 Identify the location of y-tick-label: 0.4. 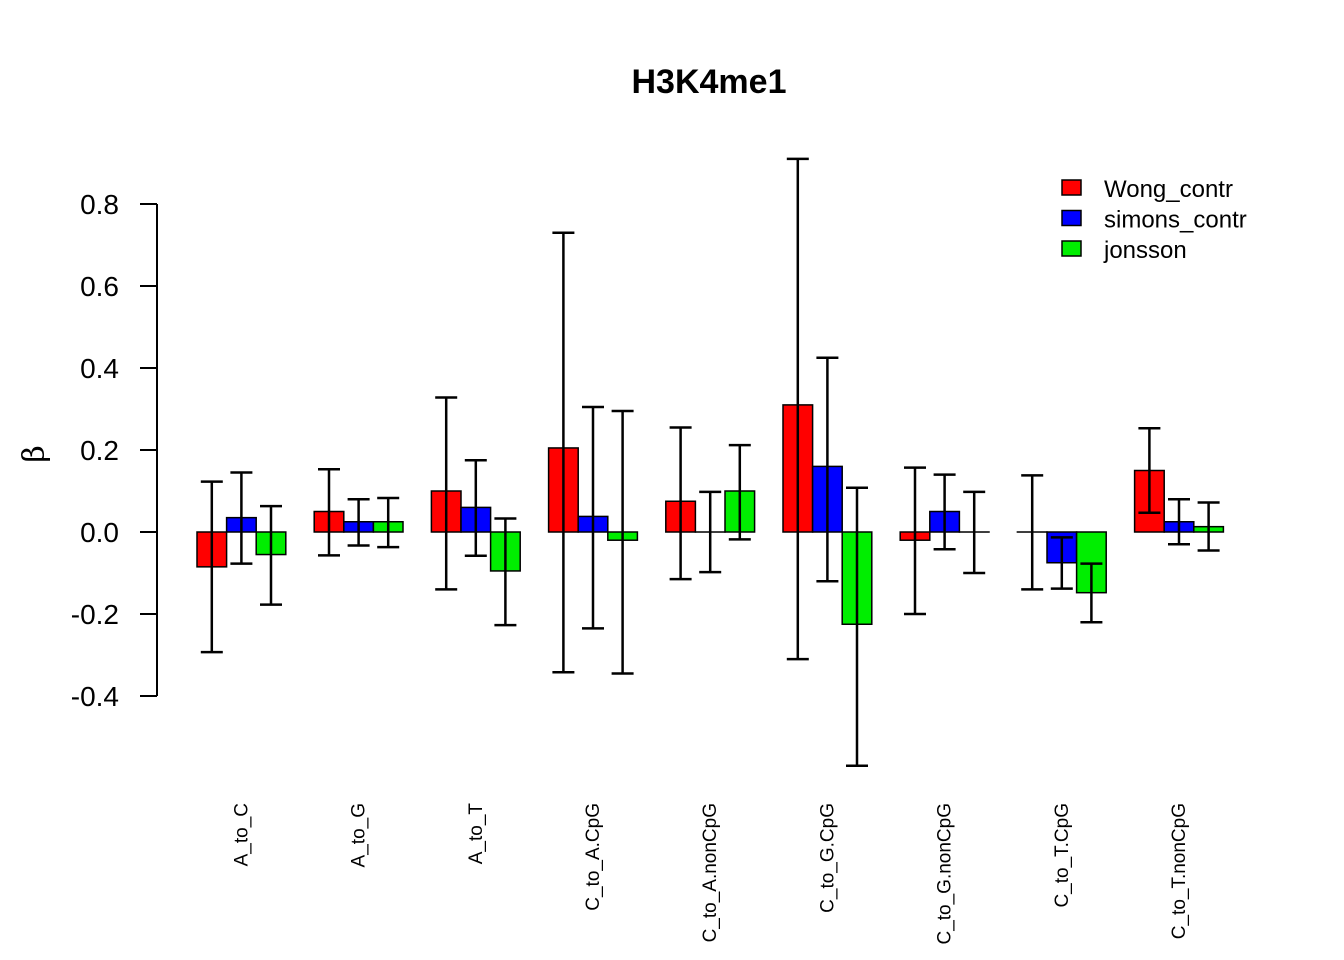
(99, 368).